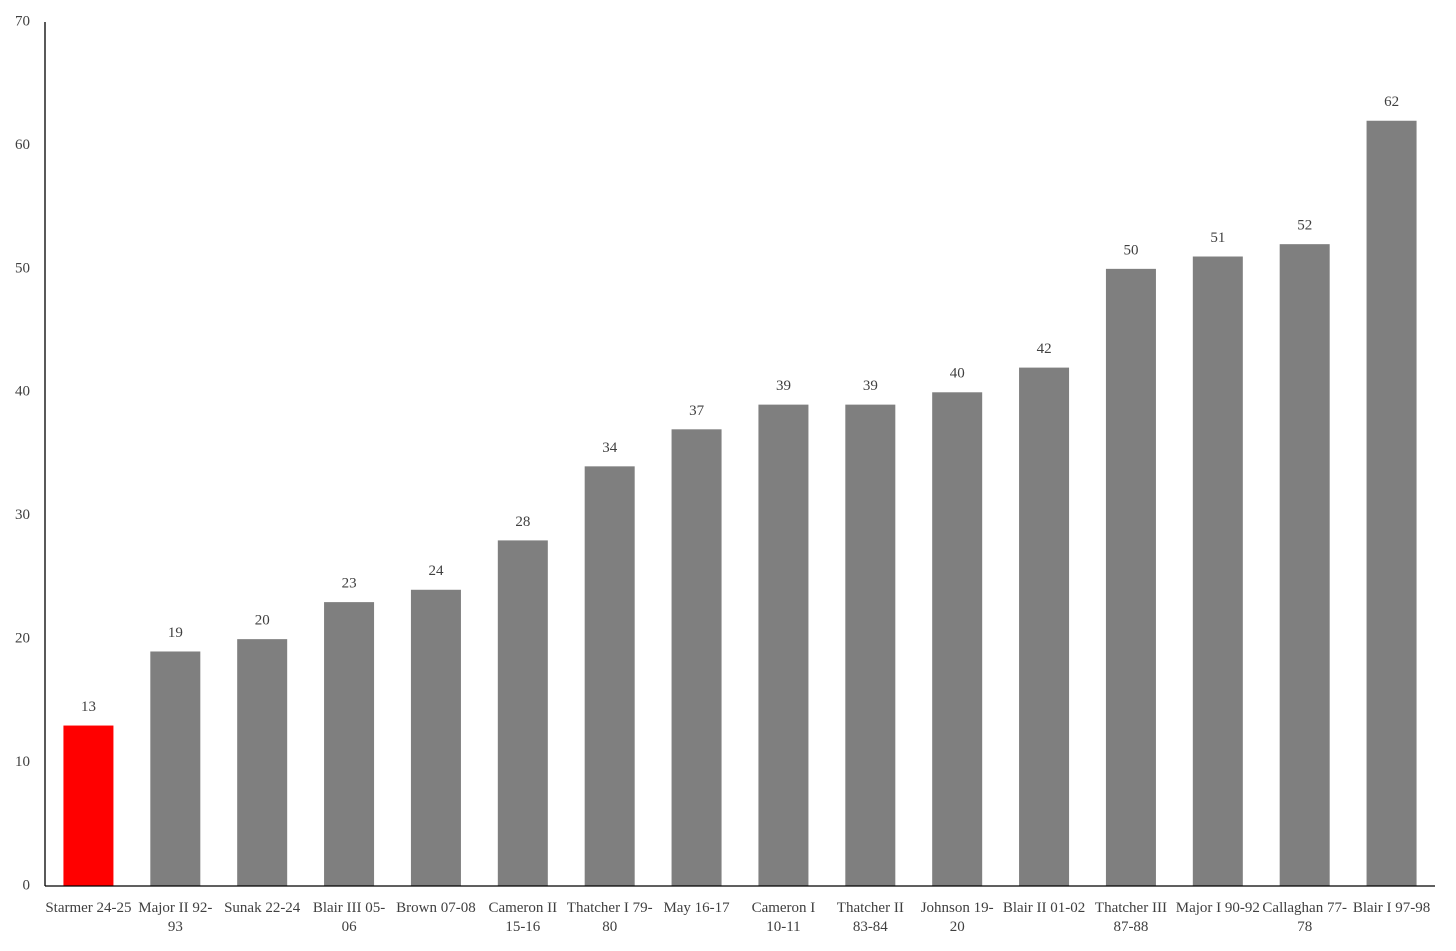  Describe the element at coordinates (22, 145) in the screenshot. I see `y-tick-label: 60` at that location.